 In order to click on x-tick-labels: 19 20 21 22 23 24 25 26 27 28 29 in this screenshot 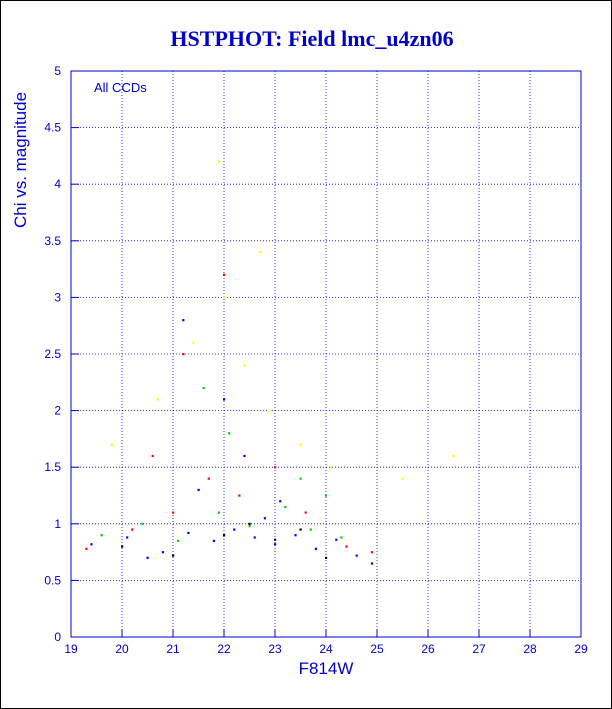, I will do `click(326, 642)`.